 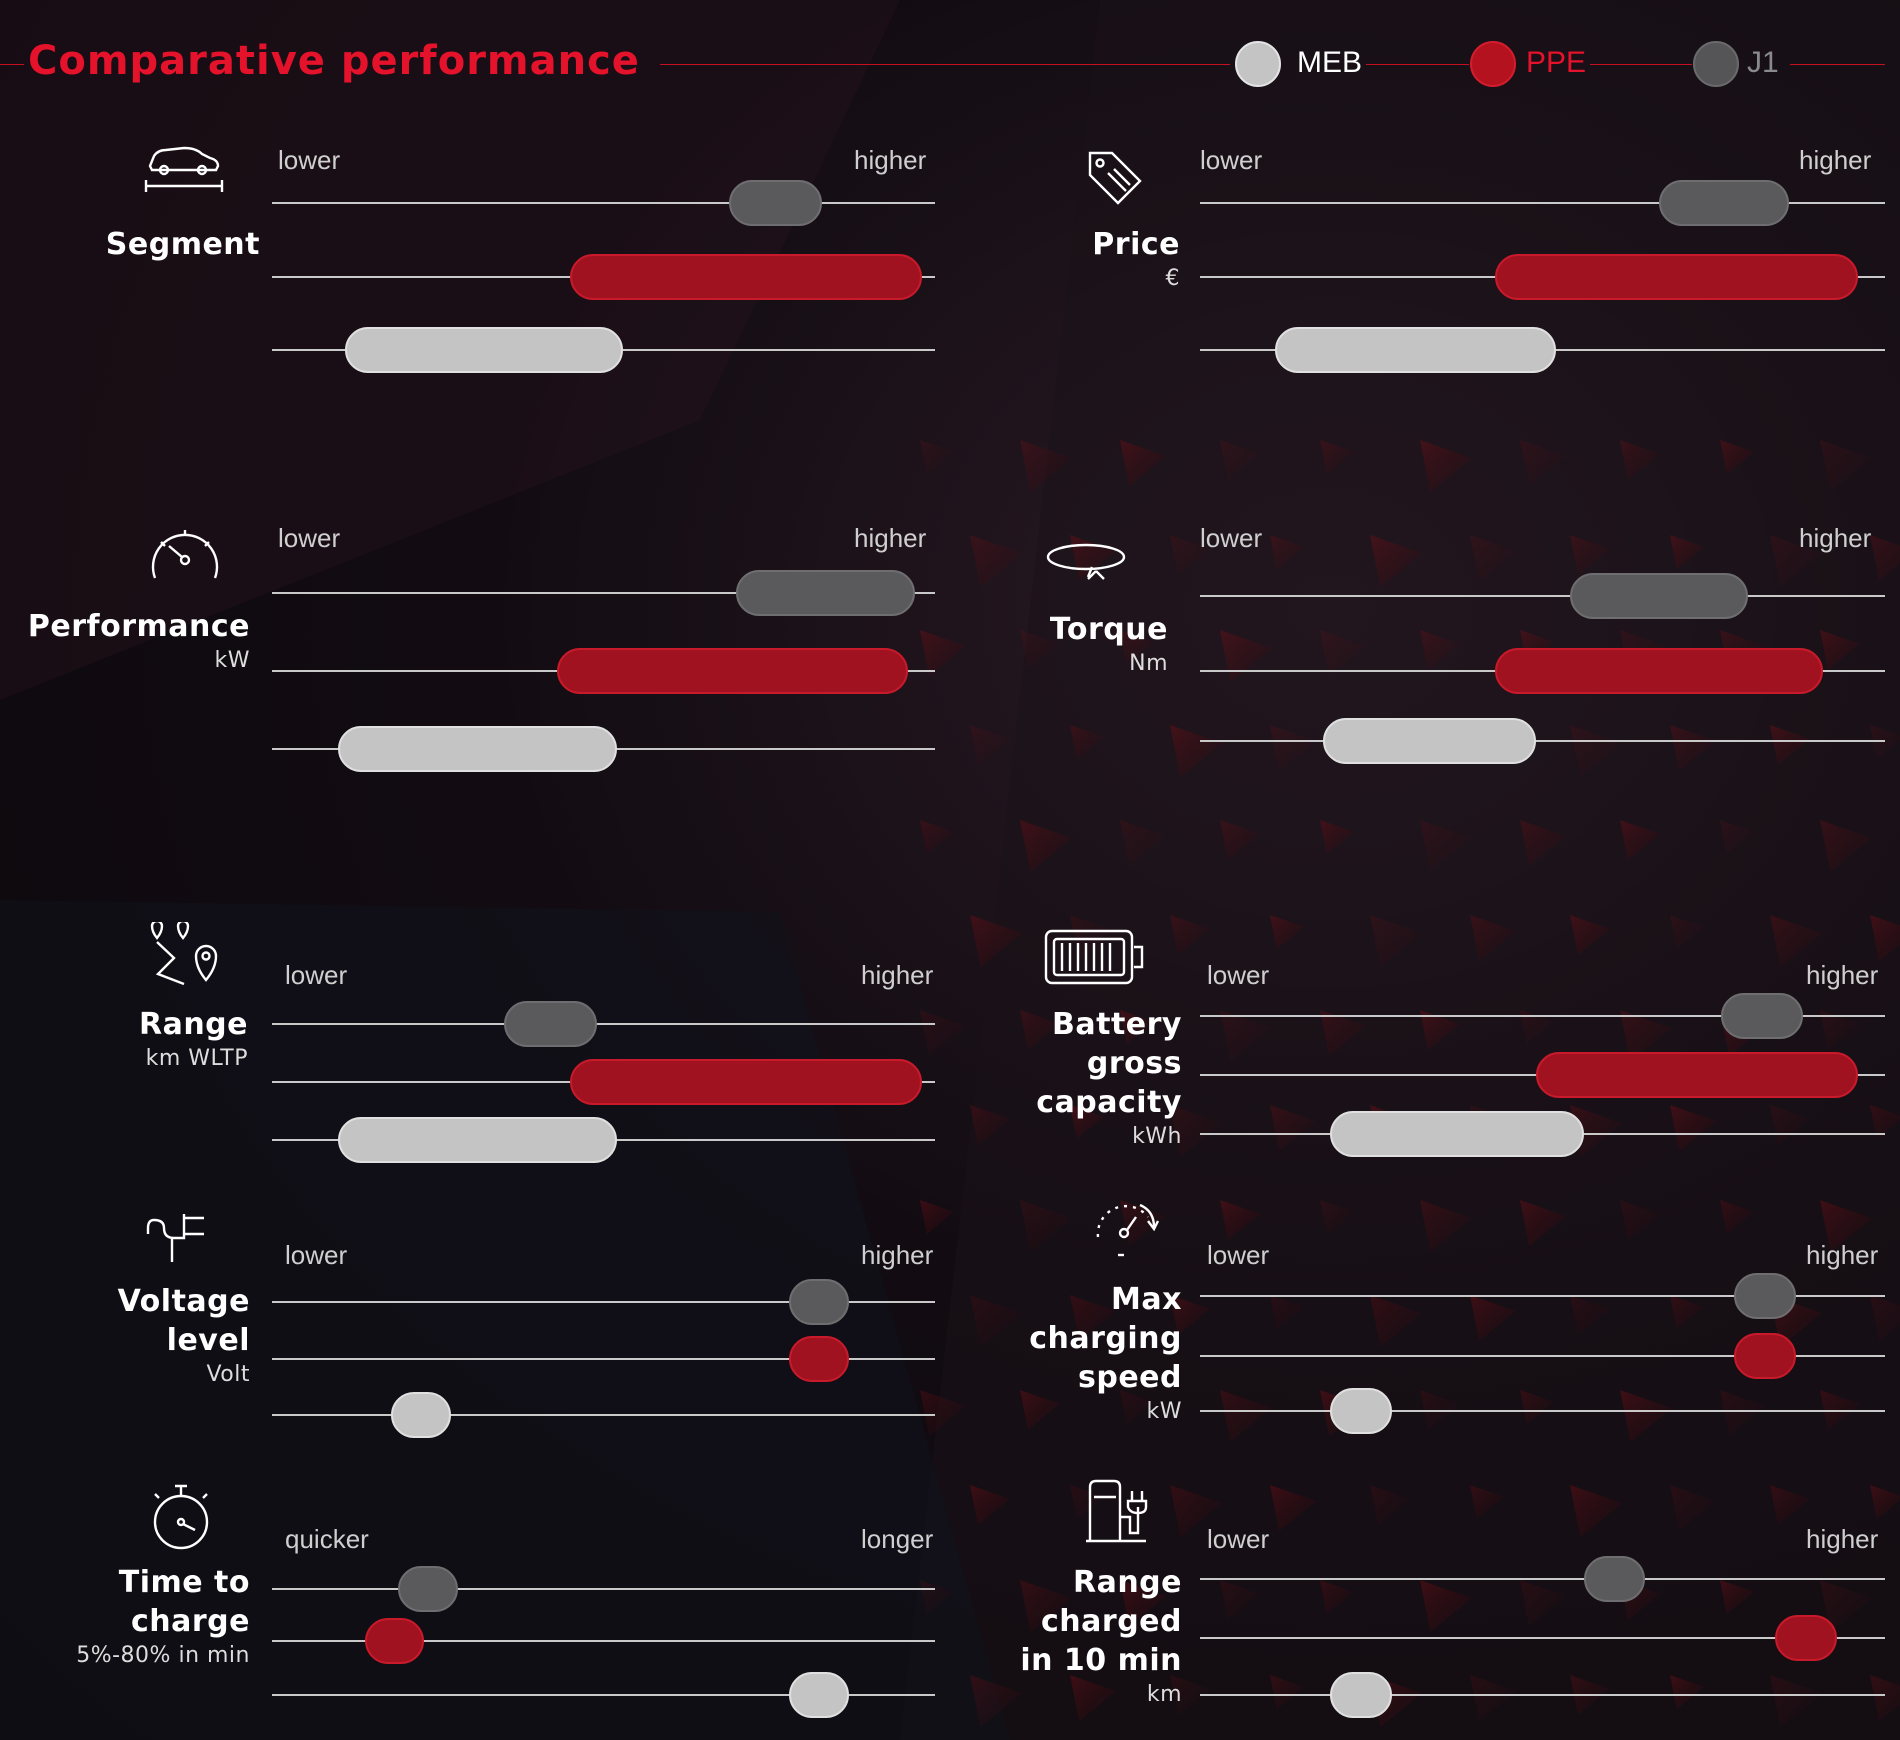 I want to click on scale-low-label: quicker, so click(x=327, y=1539).